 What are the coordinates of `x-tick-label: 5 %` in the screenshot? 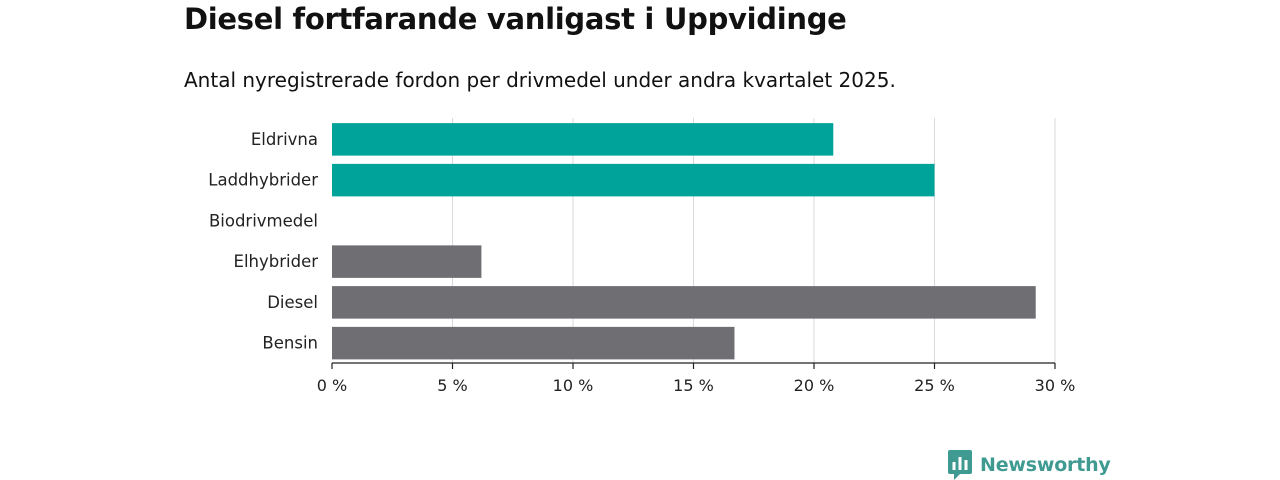 It's located at (452, 385).